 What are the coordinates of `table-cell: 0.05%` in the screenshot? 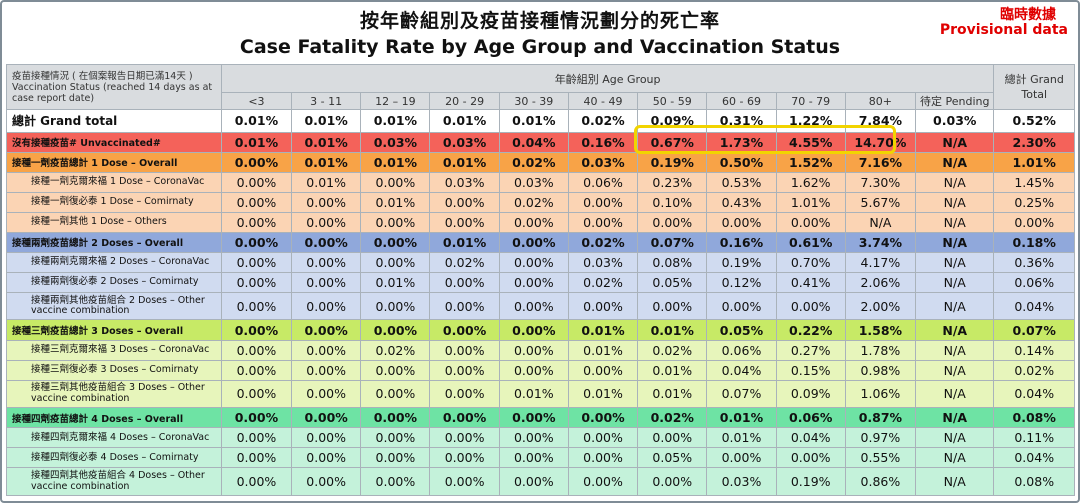 It's located at (672, 458).